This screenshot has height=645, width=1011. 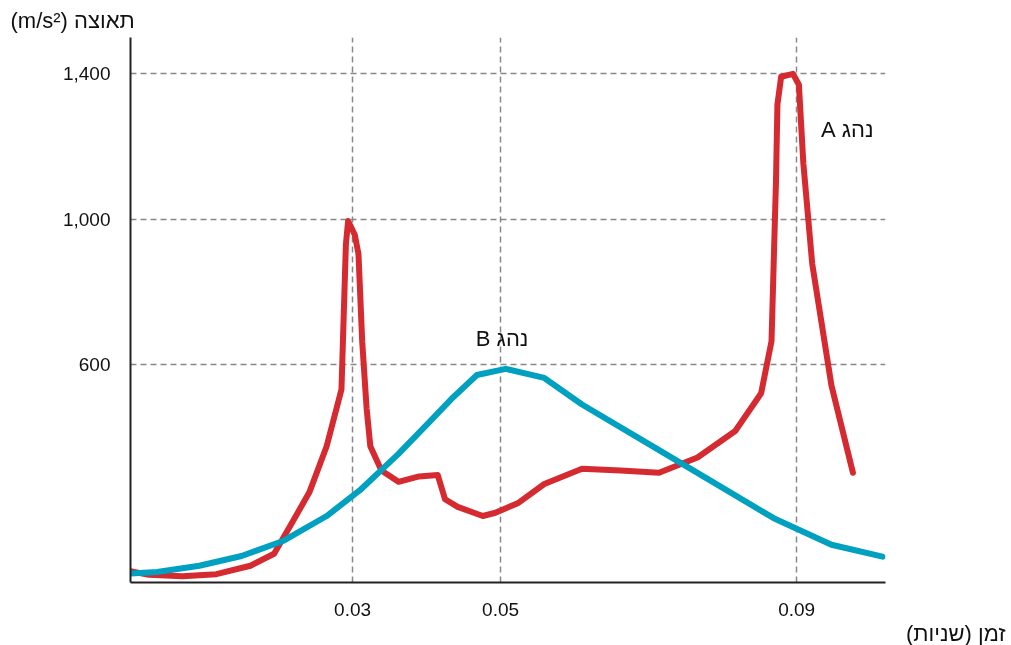 What do you see at coordinates (501, 609) in the screenshot?
I see `x-tick-label: 0.05` at bounding box center [501, 609].